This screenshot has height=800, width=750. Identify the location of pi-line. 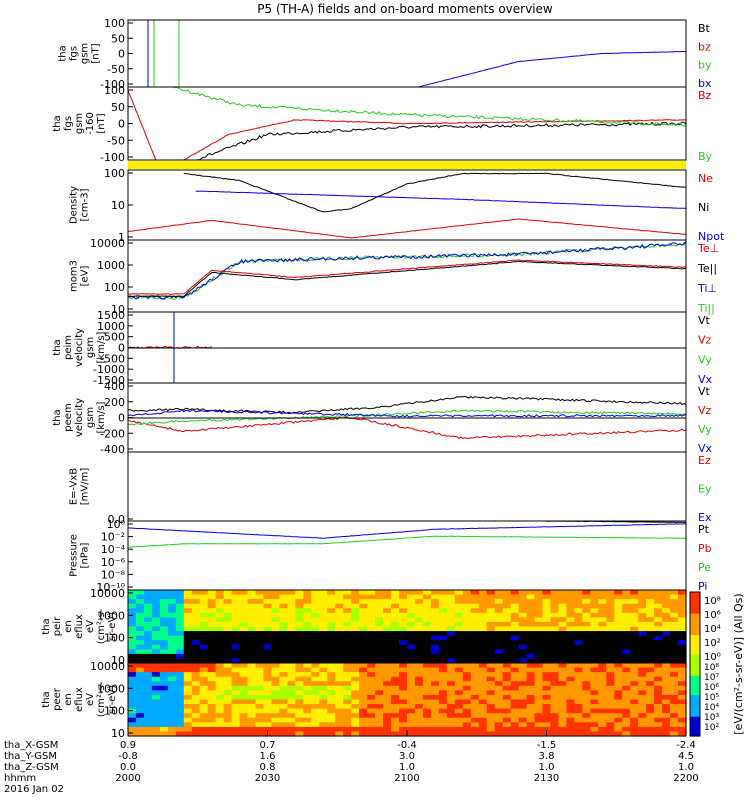
(406, 531).